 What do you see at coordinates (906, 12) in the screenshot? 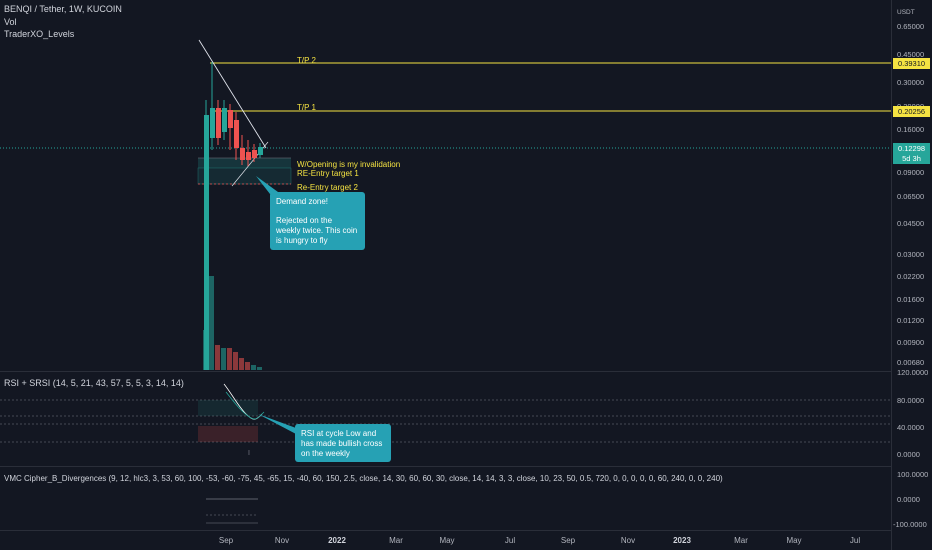
I see `price-axis-currency: USDT` at bounding box center [906, 12].